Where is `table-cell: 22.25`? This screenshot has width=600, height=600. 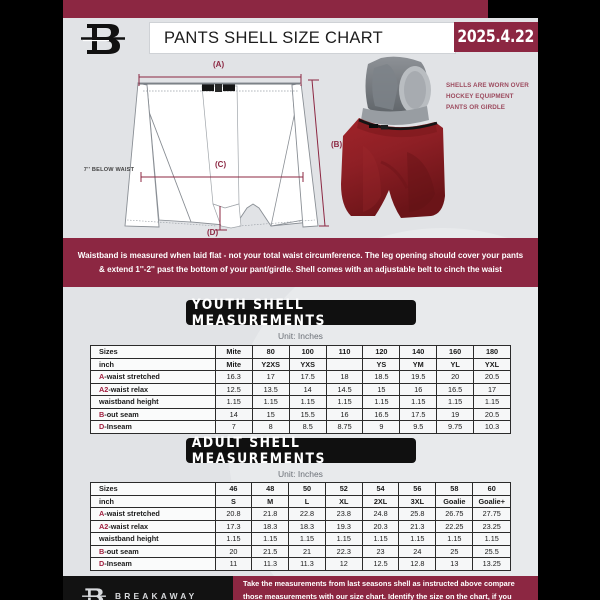
table-cell: 22.25 is located at coordinates (454, 526).